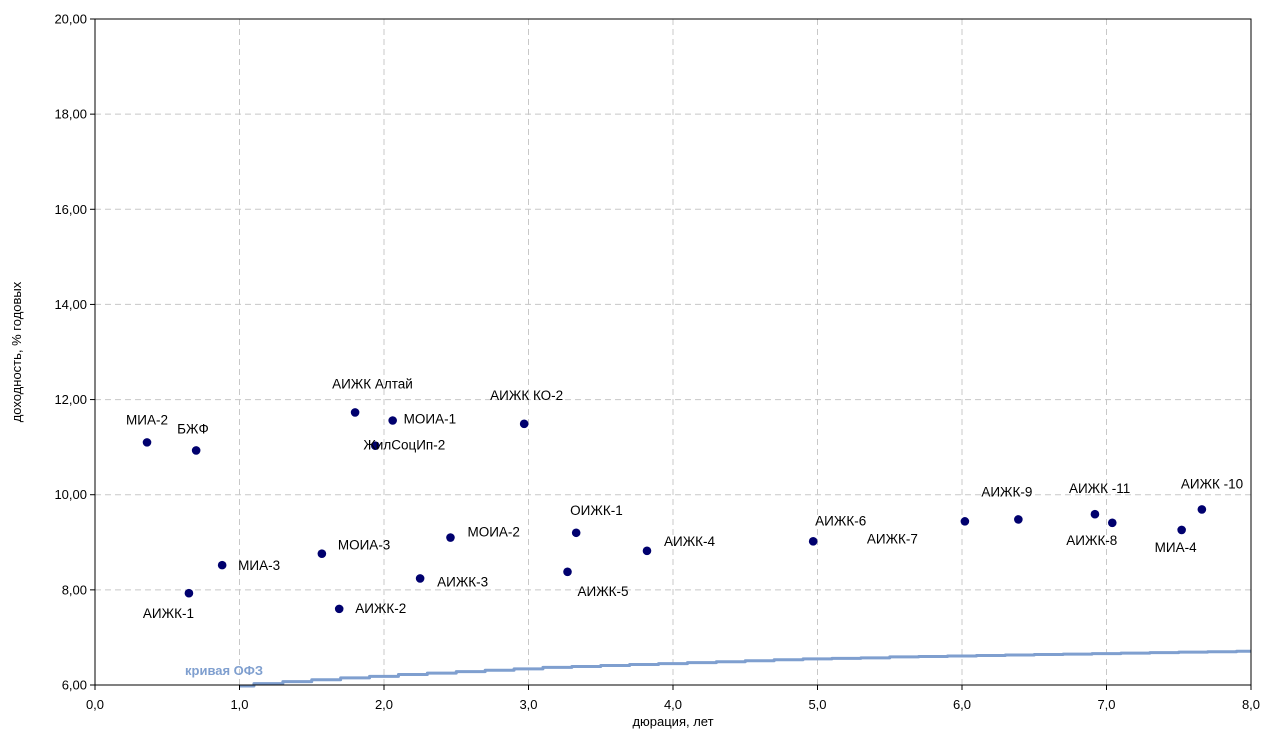 Image resolution: width=1270 pixels, height=734 pixels. What do you see at coordinates (384, 704) in the screenshot?
I see `x-tick-label: 2,0` at bounding box center [384, 704].